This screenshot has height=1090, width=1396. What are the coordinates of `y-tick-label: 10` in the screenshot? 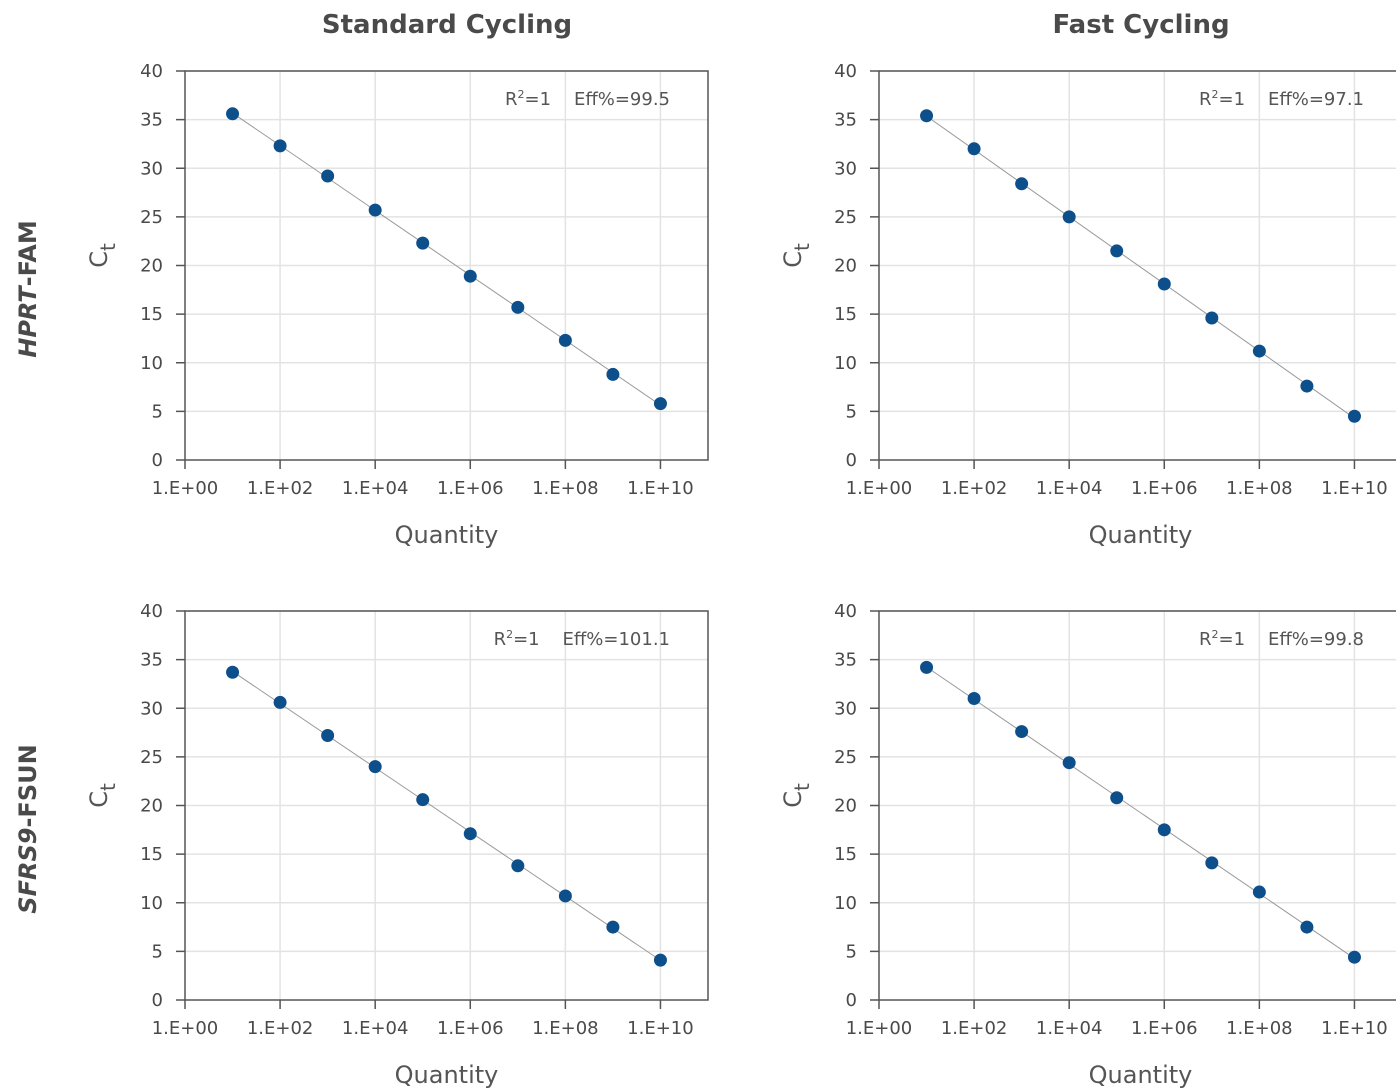 It's located at (151, 903).